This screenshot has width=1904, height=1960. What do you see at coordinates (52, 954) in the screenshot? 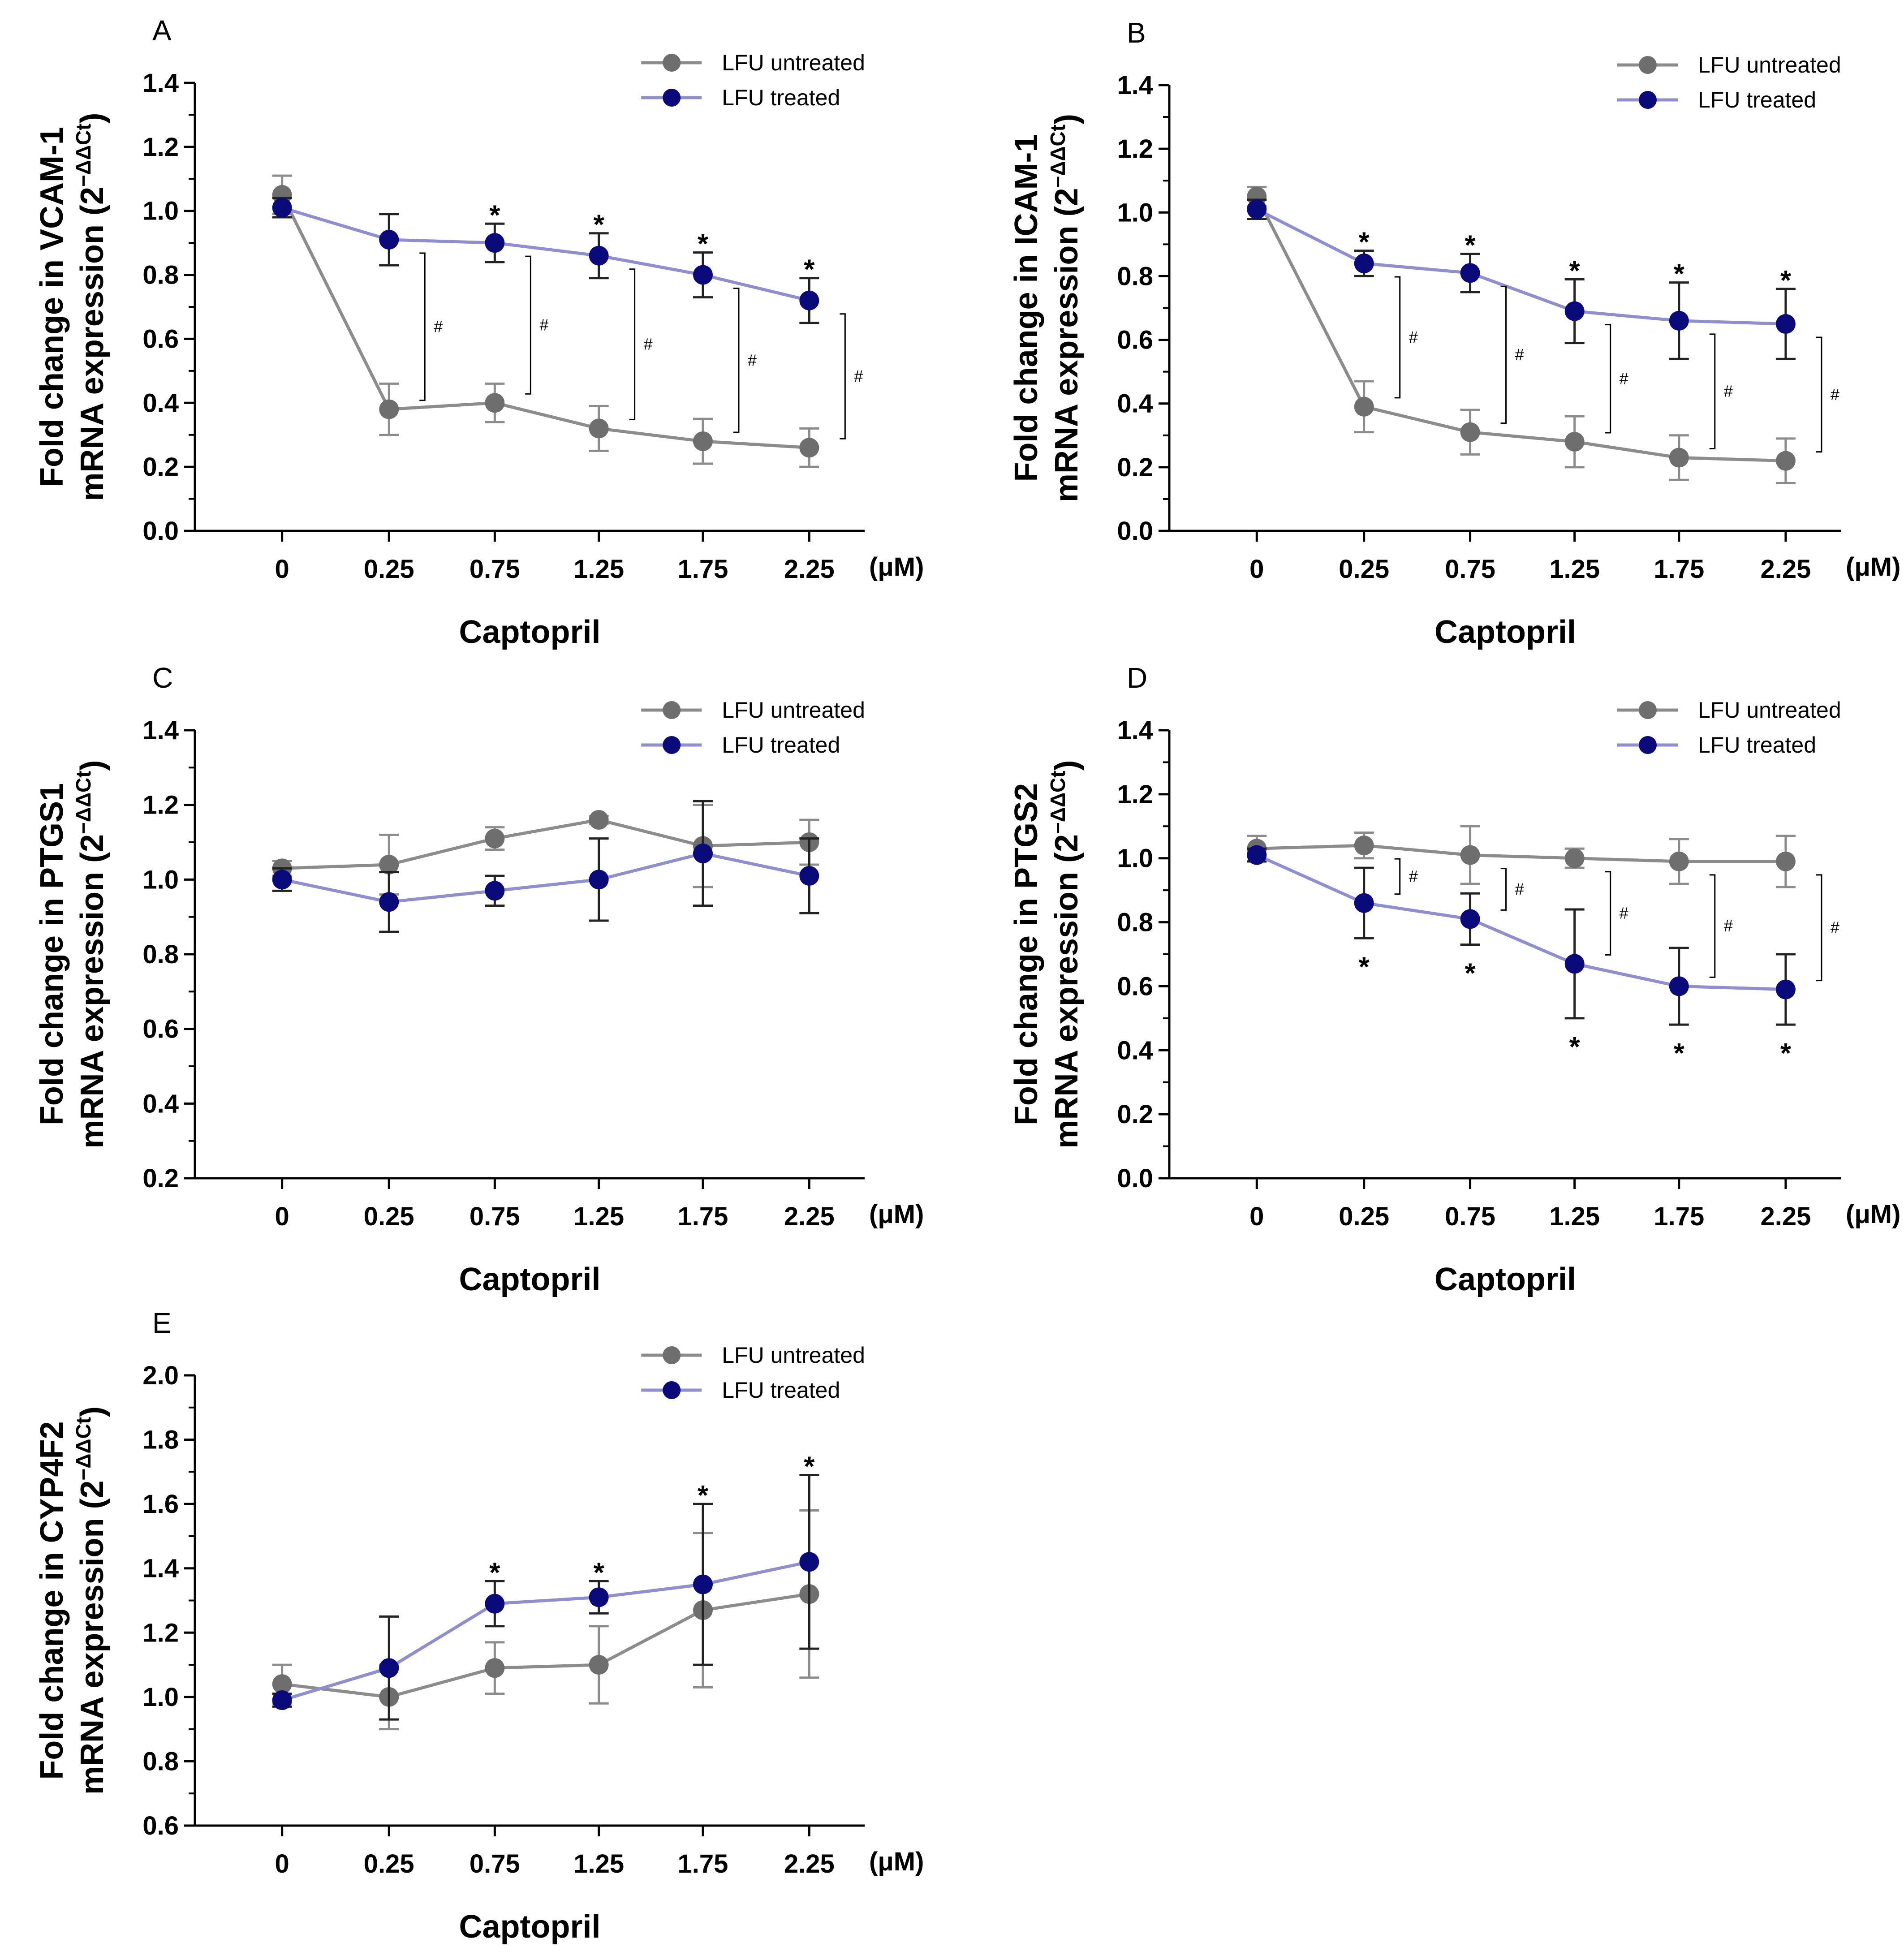
I see `y-axis-title-line1: Fold change in PTGS1` at bounding box center [52, 954].